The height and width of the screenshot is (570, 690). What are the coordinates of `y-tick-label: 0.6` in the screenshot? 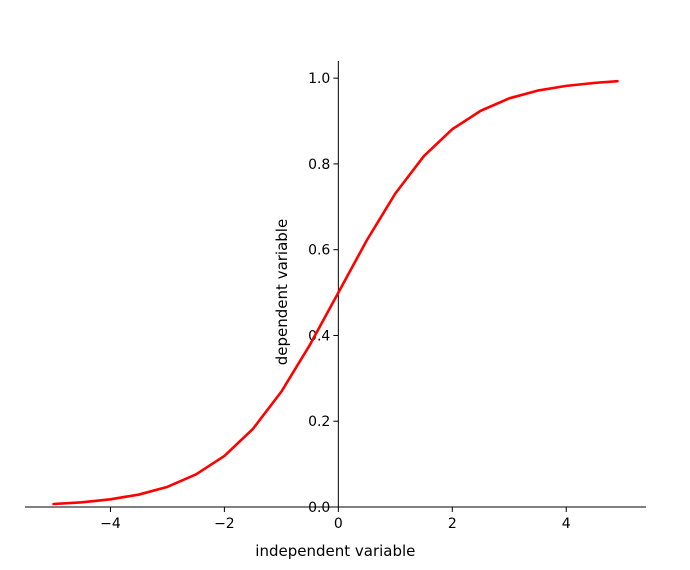 It's located at (319, 251).